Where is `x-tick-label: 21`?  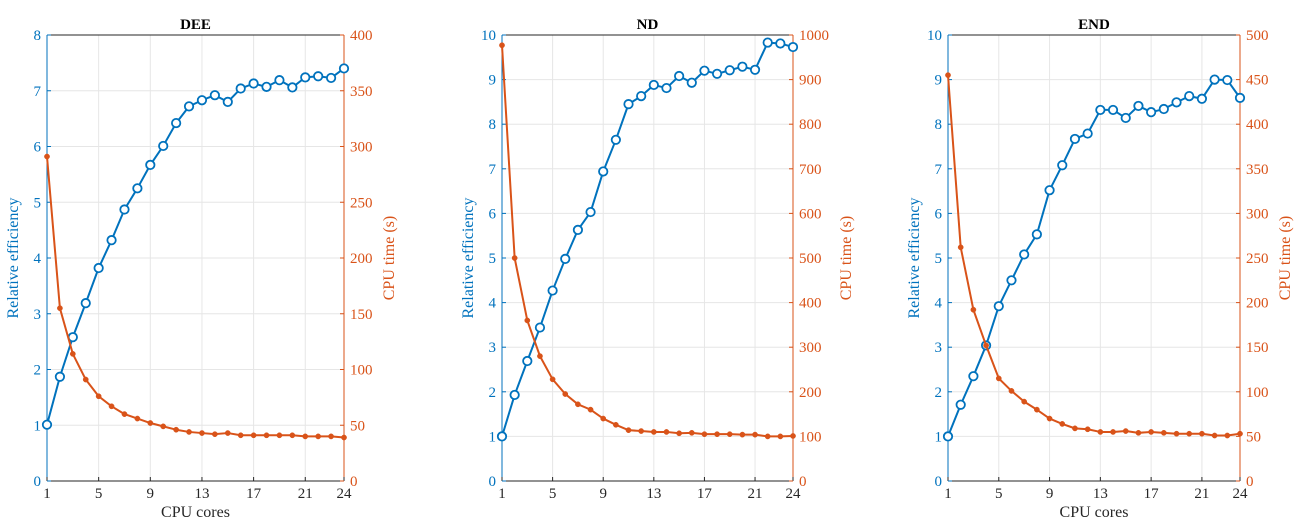
x-tick-label: 21 is located at coordinates (305, 494).